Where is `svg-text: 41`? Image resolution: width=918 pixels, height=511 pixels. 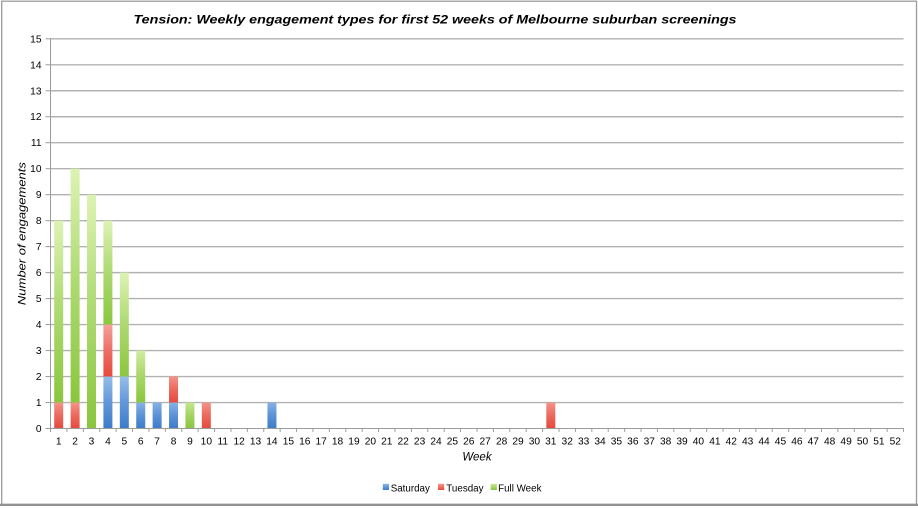
svg-text: 41 is located at coordinates (715, 442).